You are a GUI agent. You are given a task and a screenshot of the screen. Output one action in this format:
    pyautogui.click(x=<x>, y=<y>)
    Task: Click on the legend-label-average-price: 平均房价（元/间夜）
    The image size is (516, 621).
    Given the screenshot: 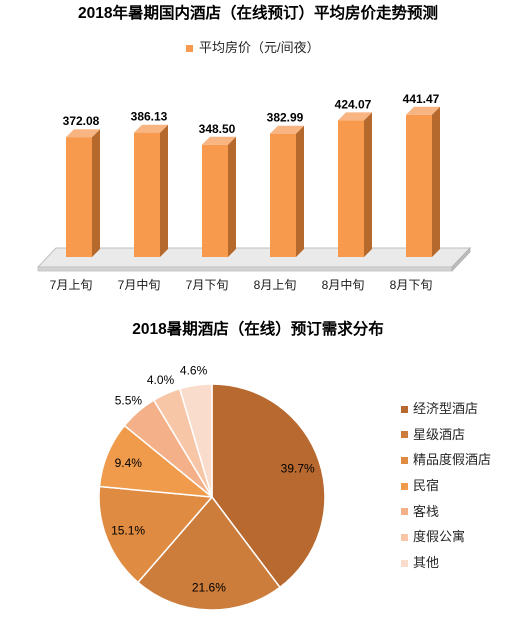 What is the action you would take?
    pyautogui.click(x=259, y=47)
    